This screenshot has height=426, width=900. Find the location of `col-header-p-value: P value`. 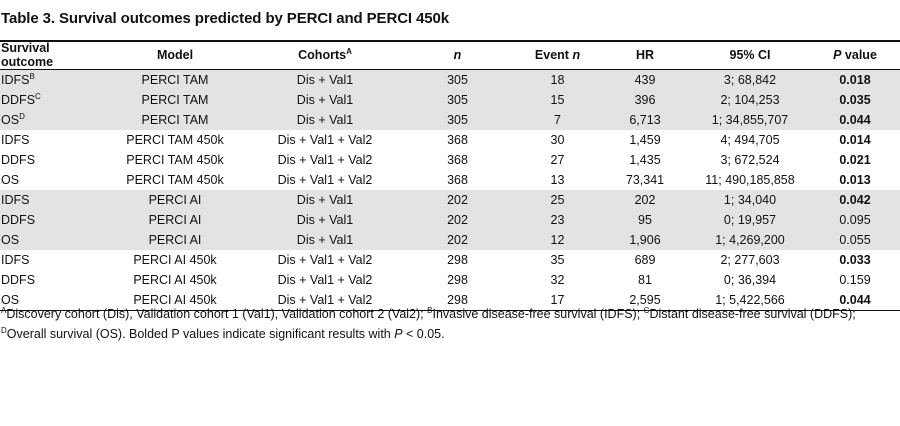

col-header-p-value: P value is located at coordinates (855, 55).